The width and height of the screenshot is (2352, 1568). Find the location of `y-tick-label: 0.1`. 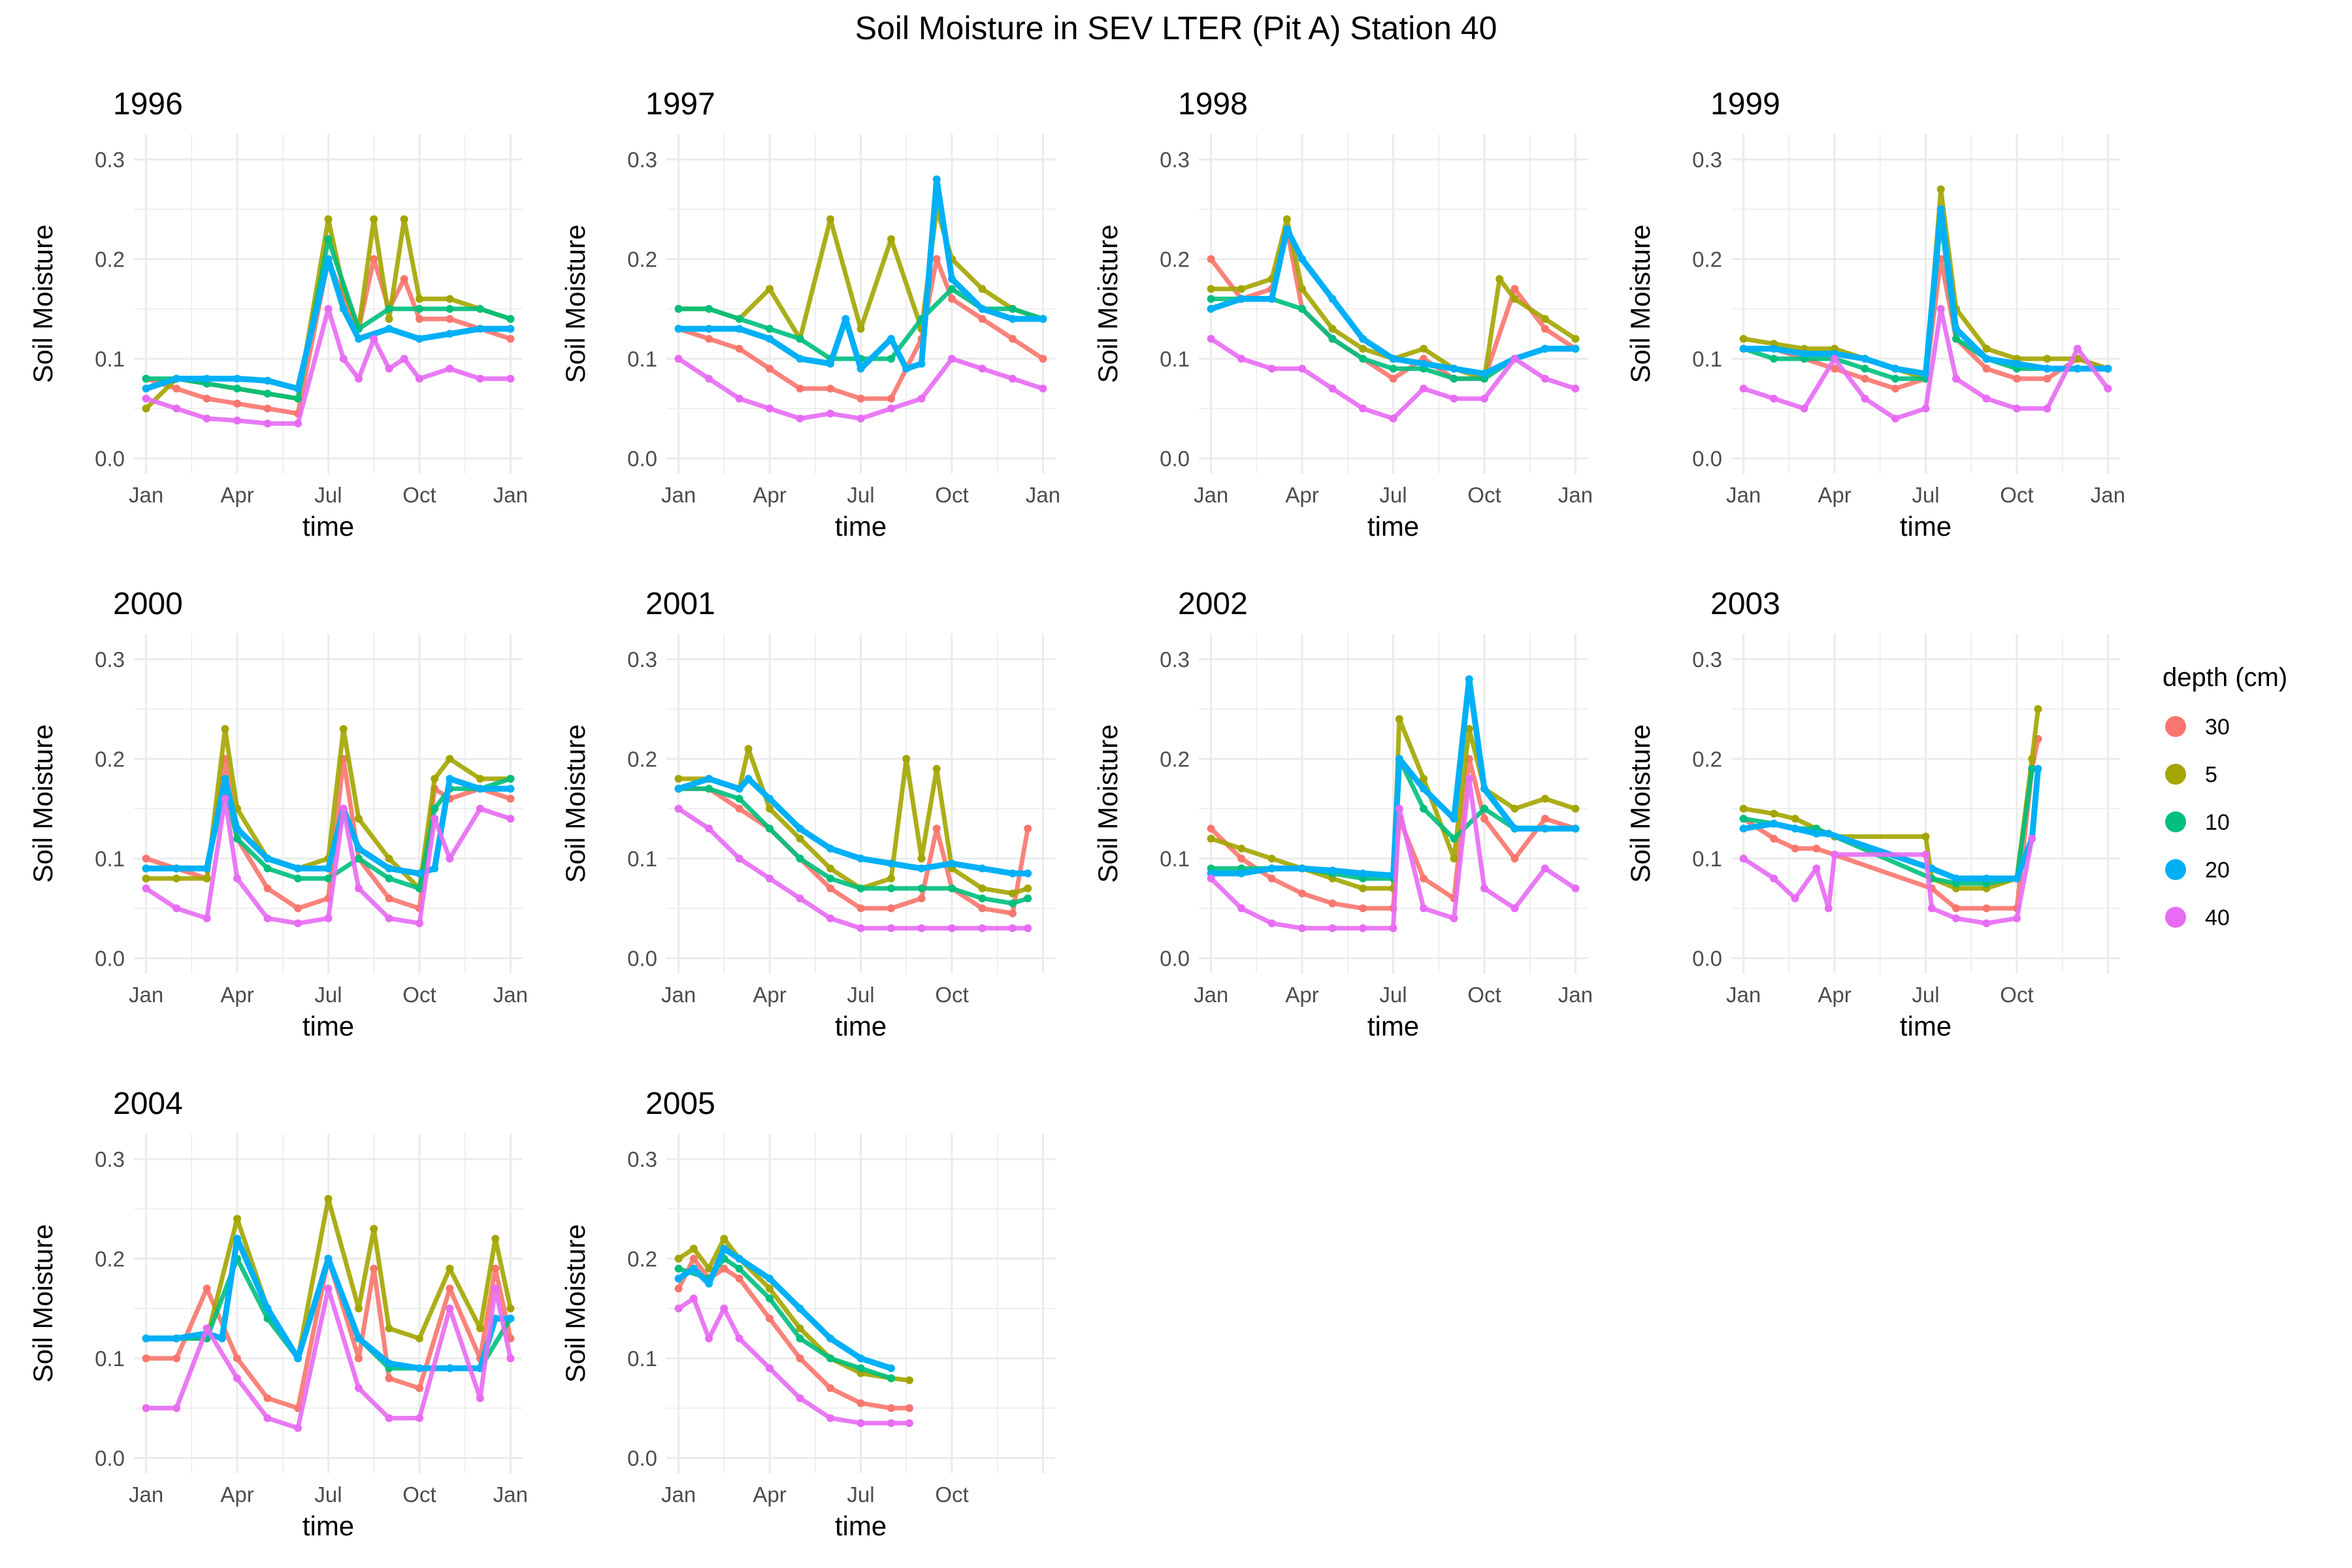

y-tick-label: 0.1 is located at coordinates (110, 1359).